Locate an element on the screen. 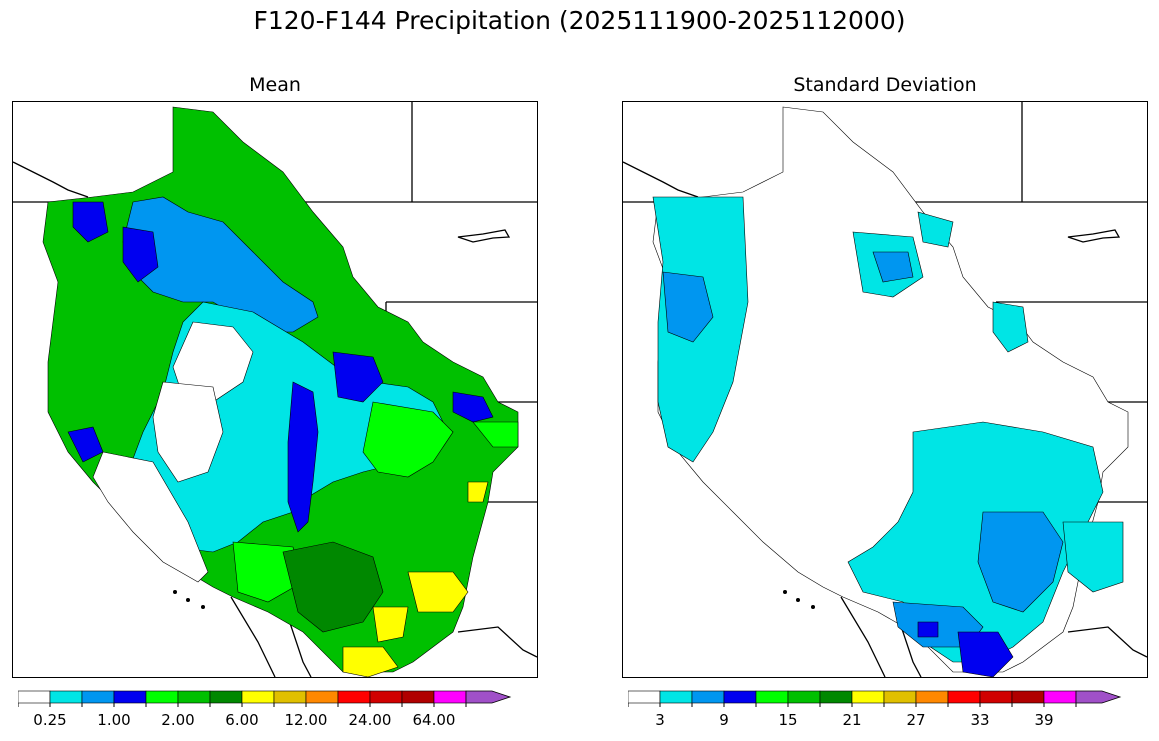 This screenshot has width=1159, height=741. colorbar-tick-label: 27 is located at coordinates (916, 720).